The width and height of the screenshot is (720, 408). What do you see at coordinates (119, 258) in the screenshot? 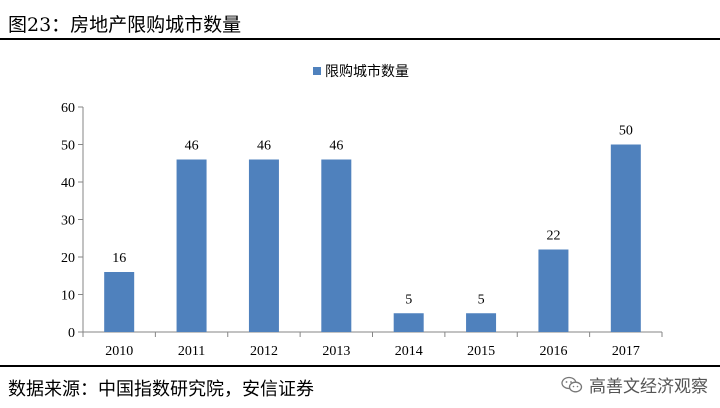
I see `data-label: 16` at bounding box center [119, 258].